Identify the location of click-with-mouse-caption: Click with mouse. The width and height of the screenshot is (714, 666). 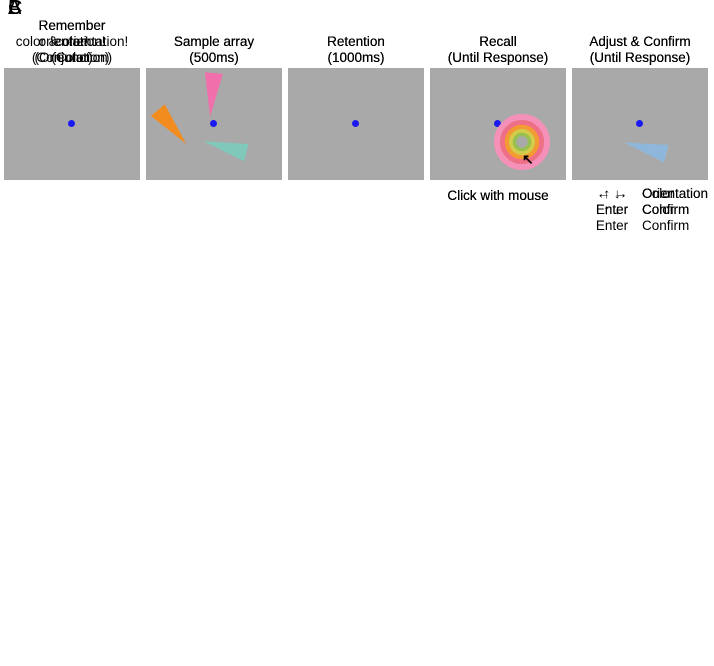
(498, 195).